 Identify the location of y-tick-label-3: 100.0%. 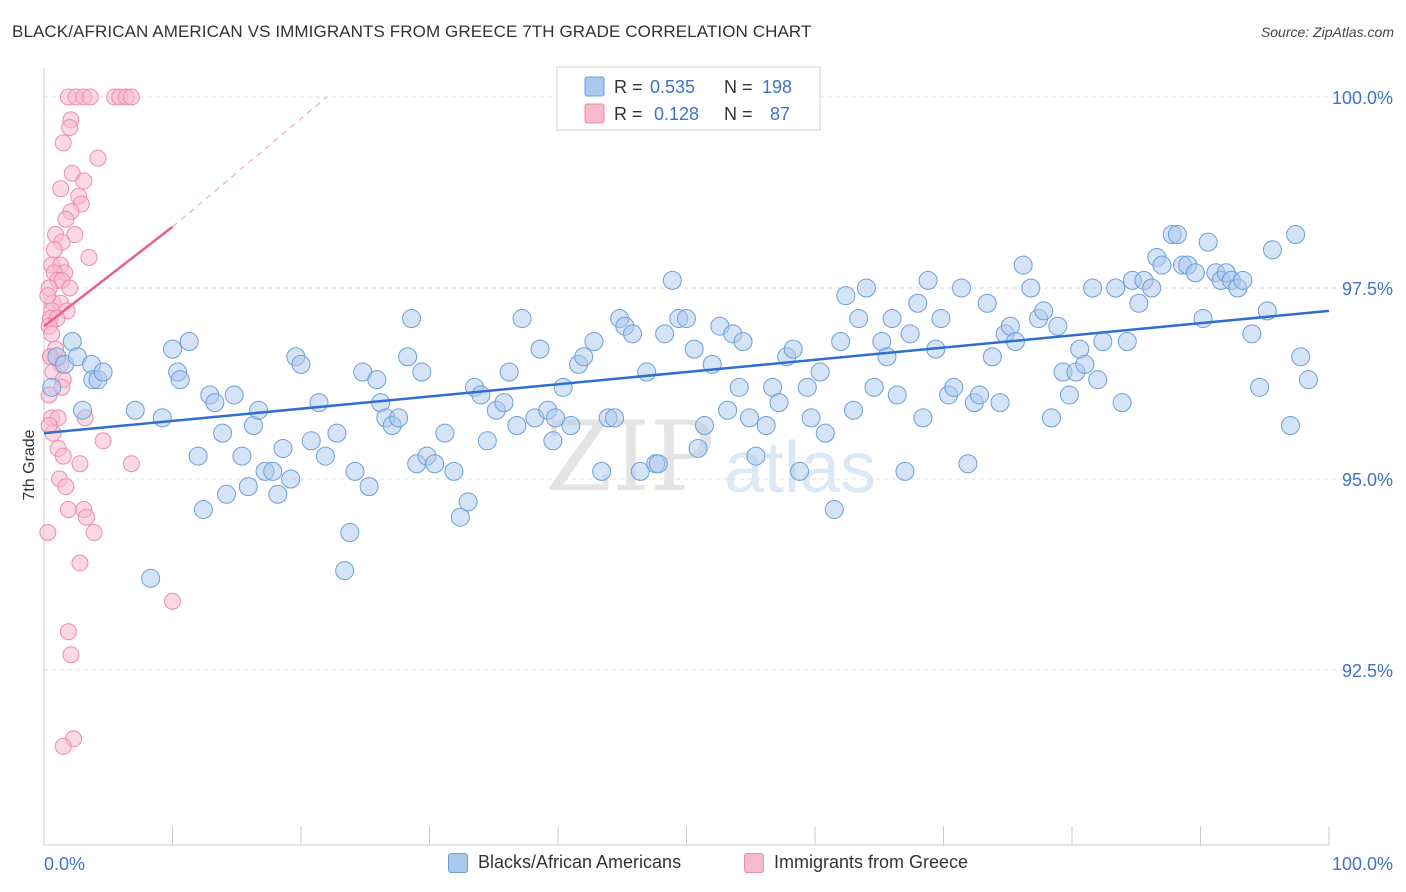
(1362, 98).